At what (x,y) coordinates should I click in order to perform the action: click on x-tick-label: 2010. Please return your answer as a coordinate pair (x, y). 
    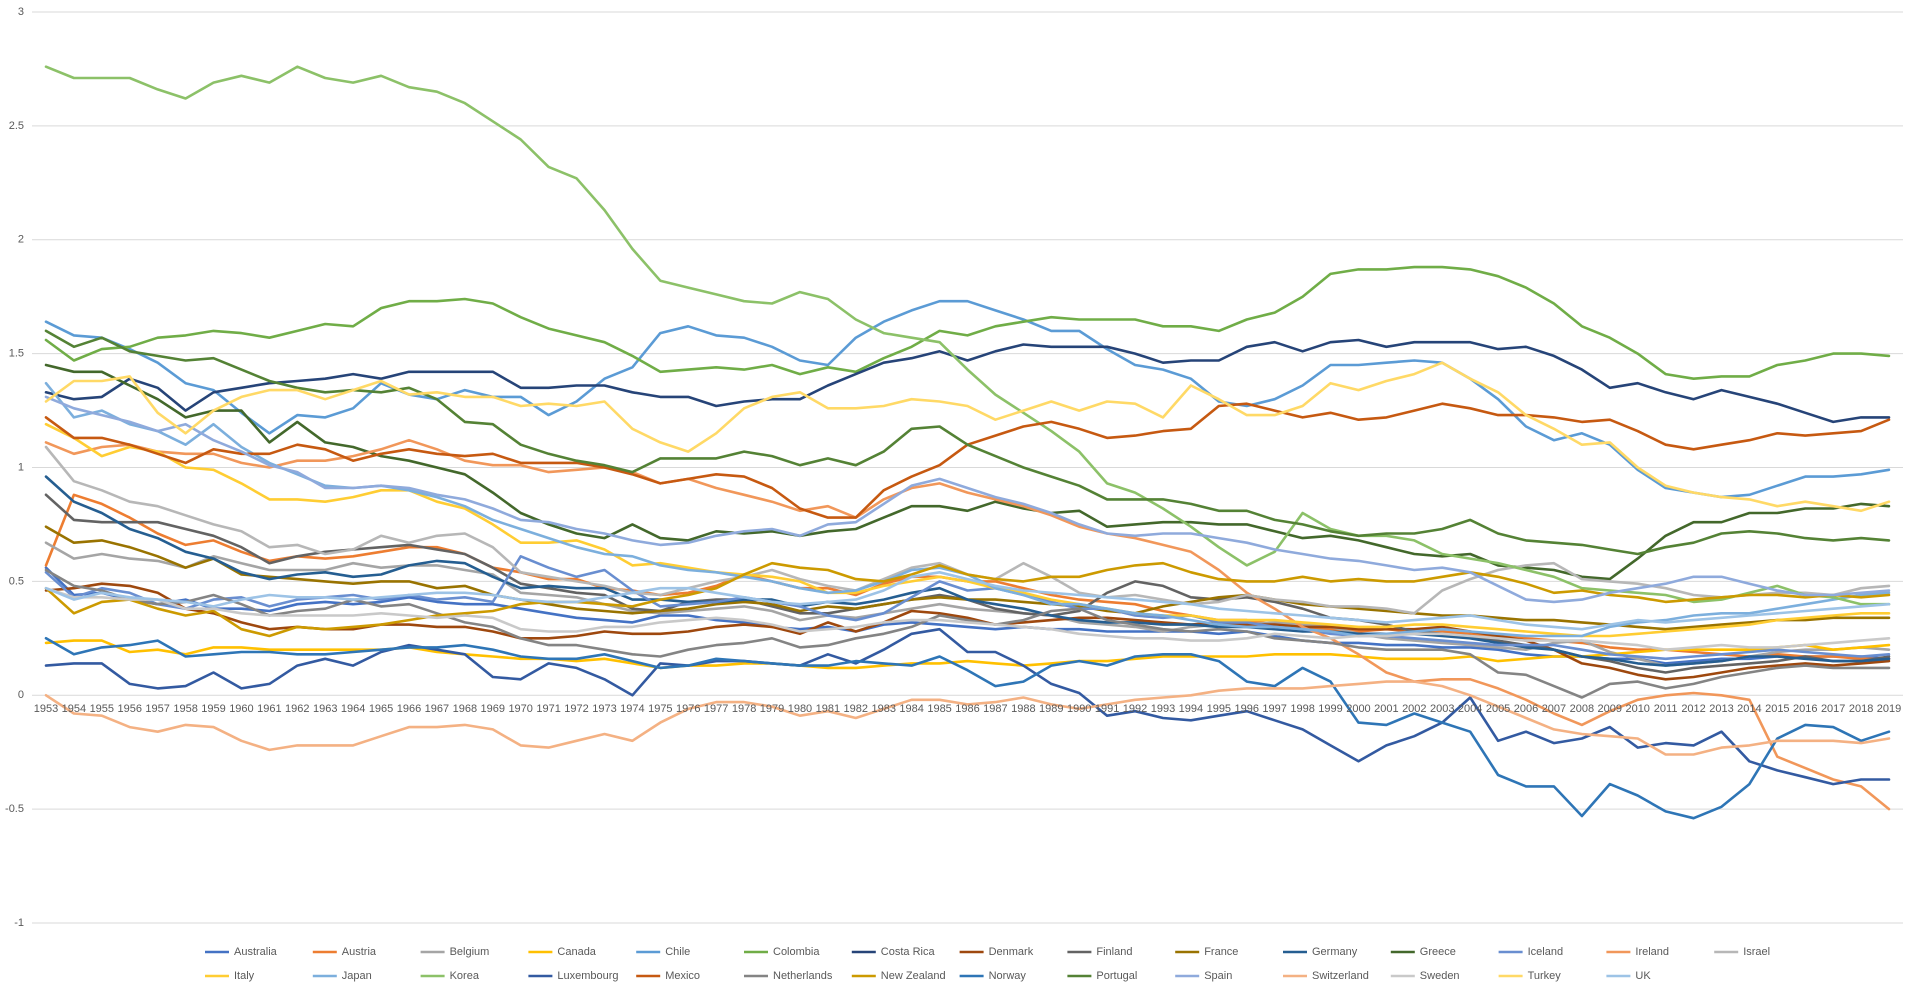
    Looking at the image, I should click on (1637, 709).